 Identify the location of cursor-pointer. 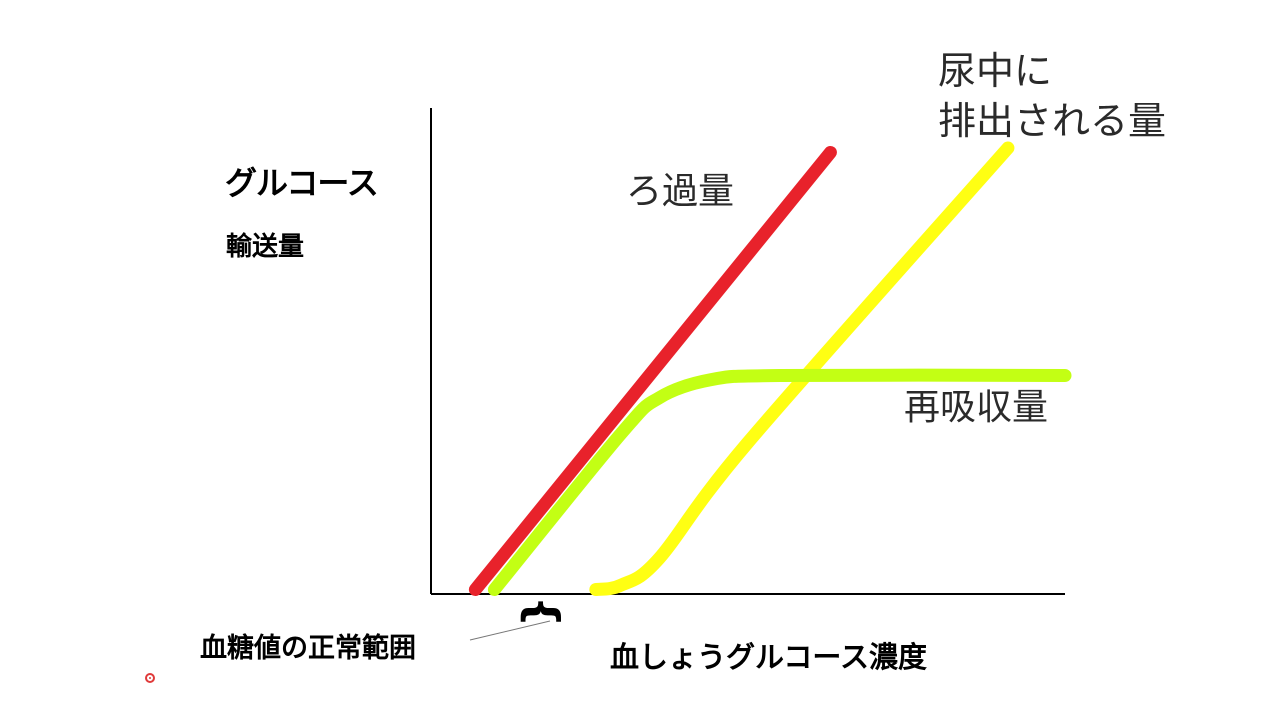
(150, 678).